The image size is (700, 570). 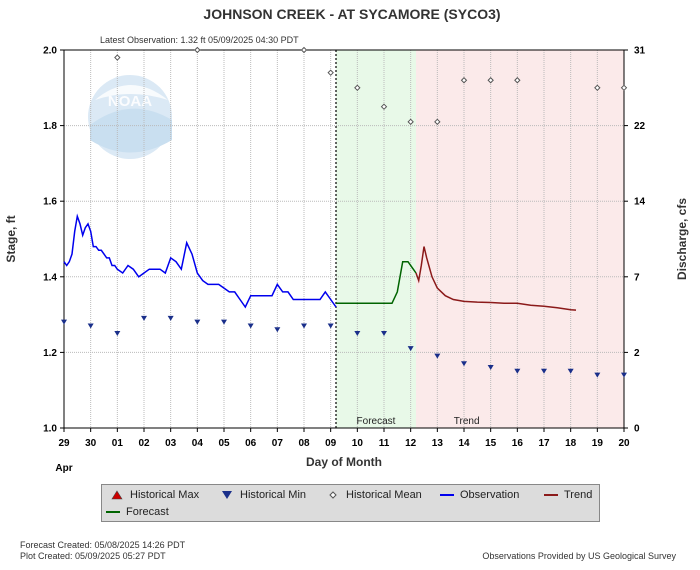 What do you see at coordinates (50, 202) in the screenshot?
I see `y-tick-label: 1.6` at bounding box center [50, 202].